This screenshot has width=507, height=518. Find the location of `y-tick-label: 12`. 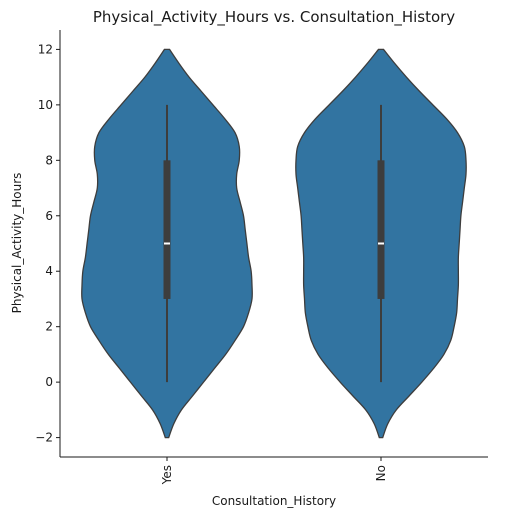

y-tick-label: 12 is located at coordinates (45, 49).